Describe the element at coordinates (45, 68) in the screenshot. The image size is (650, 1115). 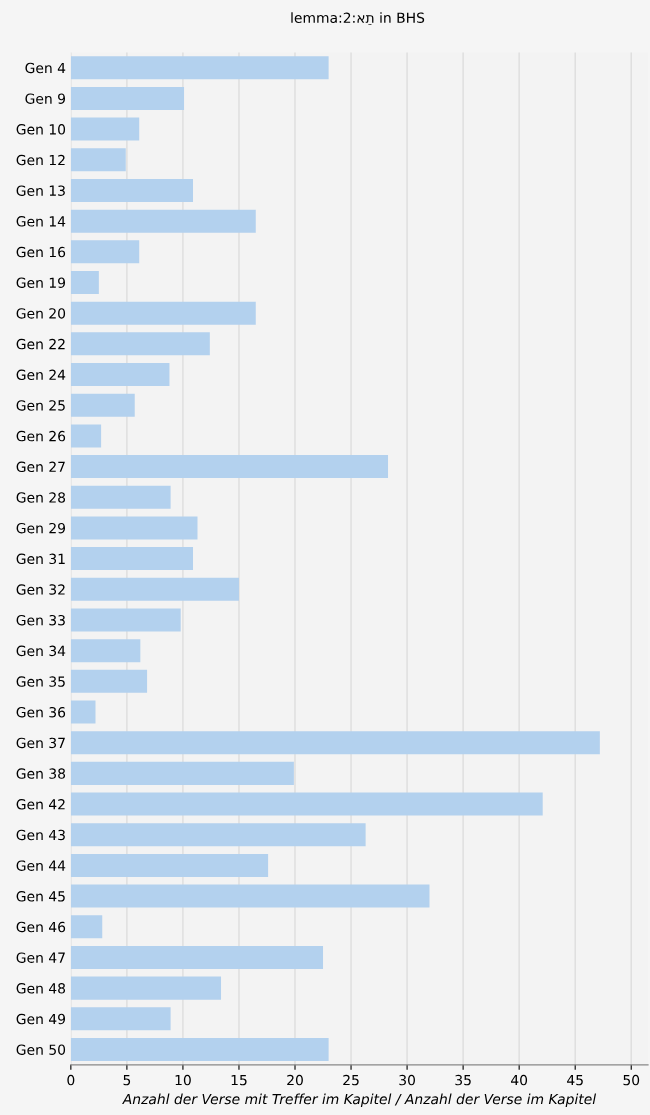
I see `y-tick-label: Gen 4` at that location.